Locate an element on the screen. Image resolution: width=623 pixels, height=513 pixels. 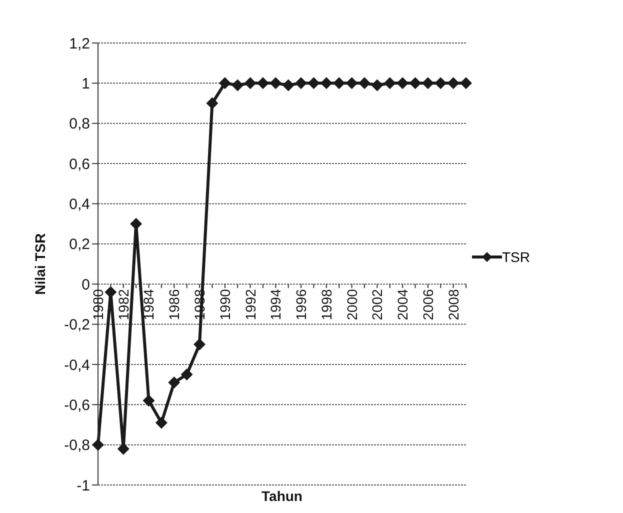
x-tick-label: 1998 is located at coordinates (326, 304).